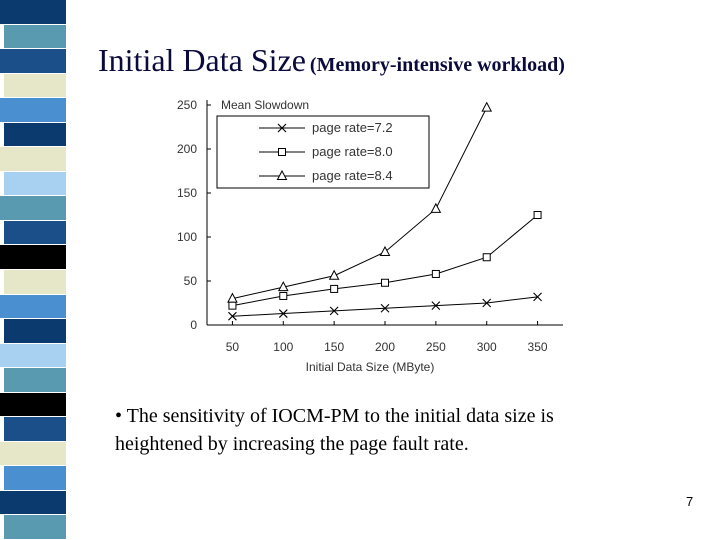 This screenshot has height=540, width=720. What do you see at coordinates (487, 347) in the screenshot?
I see `x-tick-label: 300` at bounding box center [487, 347].